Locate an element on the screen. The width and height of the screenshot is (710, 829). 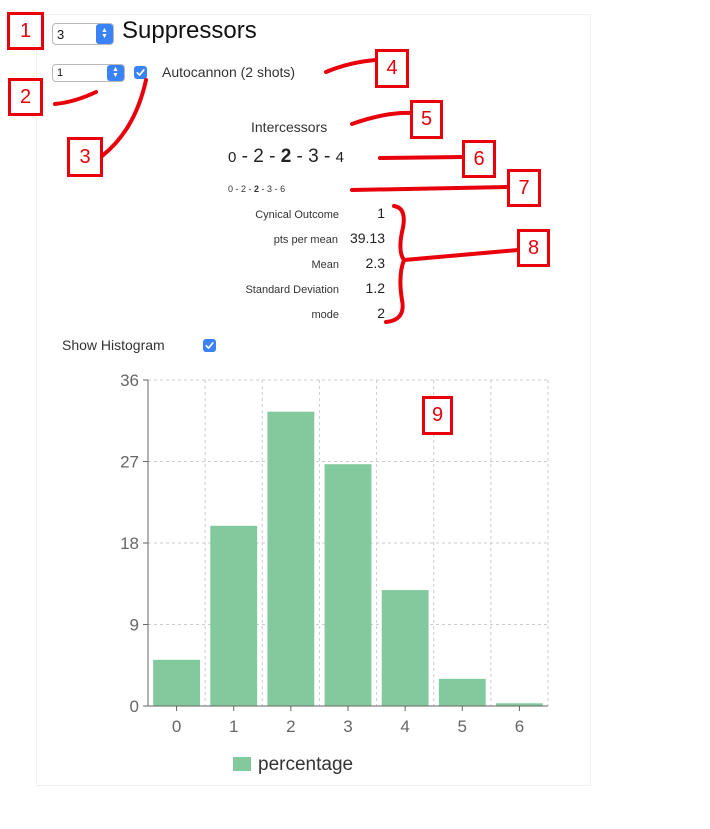
unit-count-value: 3 is located at coordinates (61, 34).